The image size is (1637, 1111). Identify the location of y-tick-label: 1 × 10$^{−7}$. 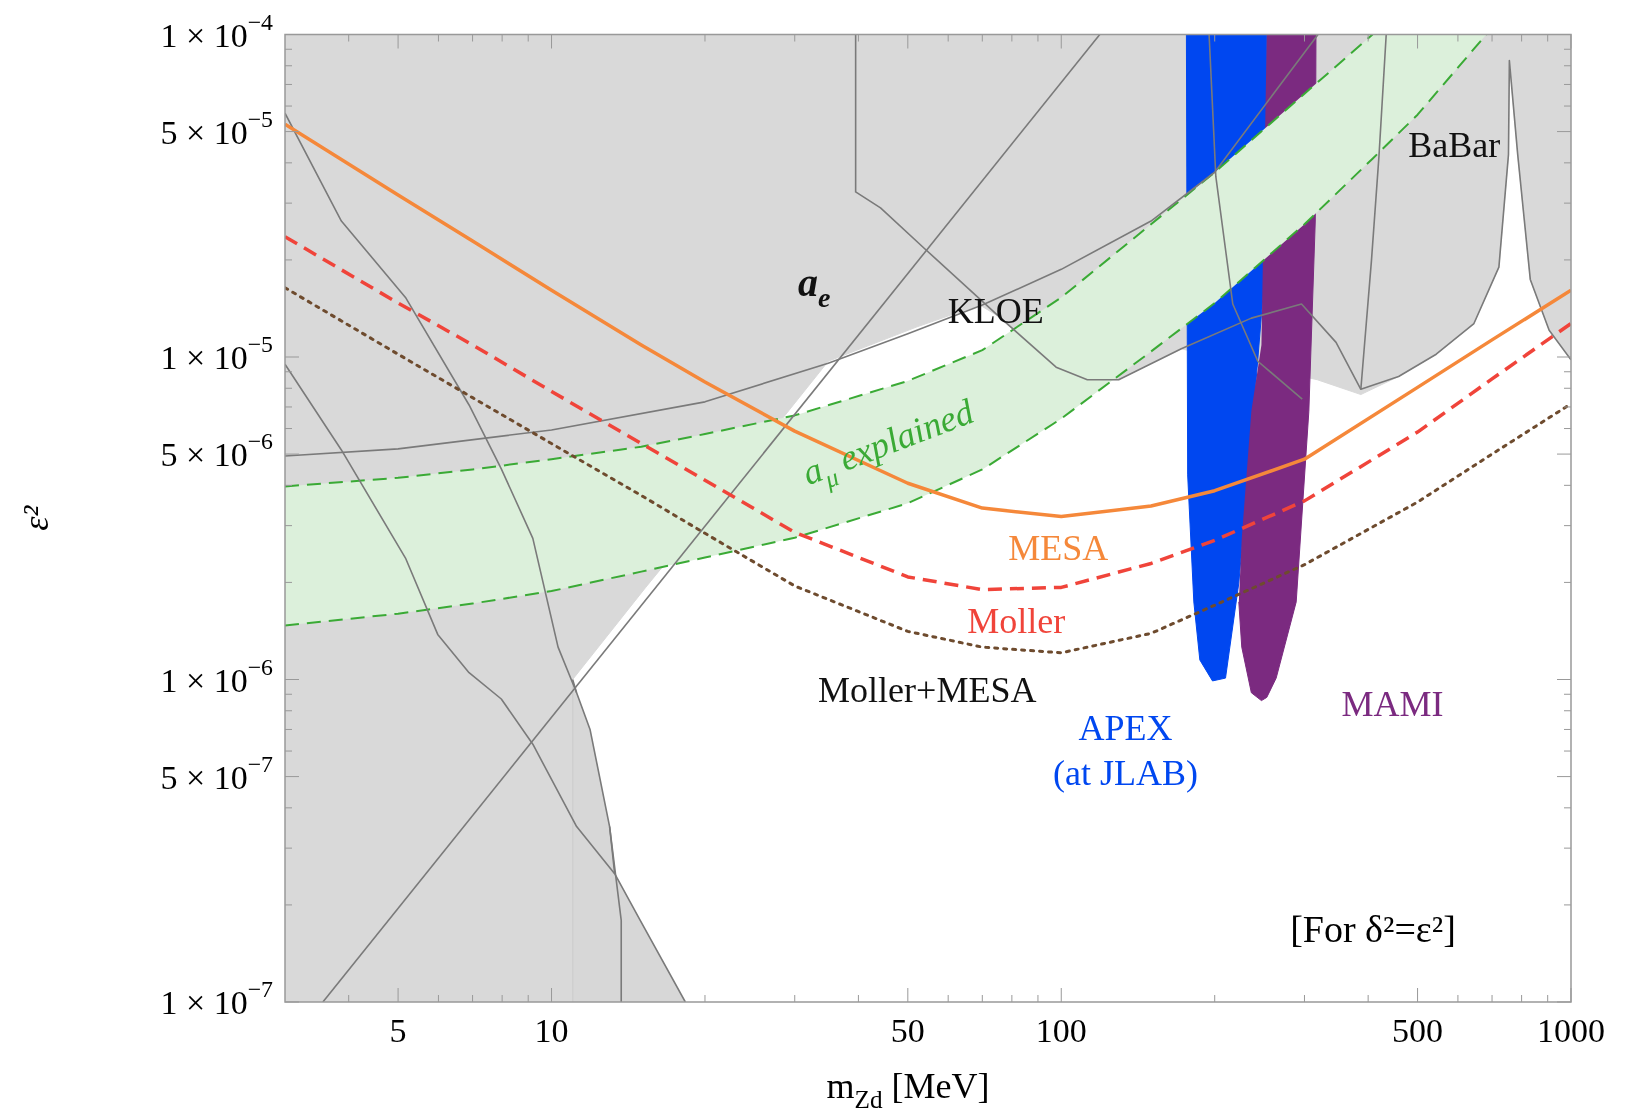
(217, 998).